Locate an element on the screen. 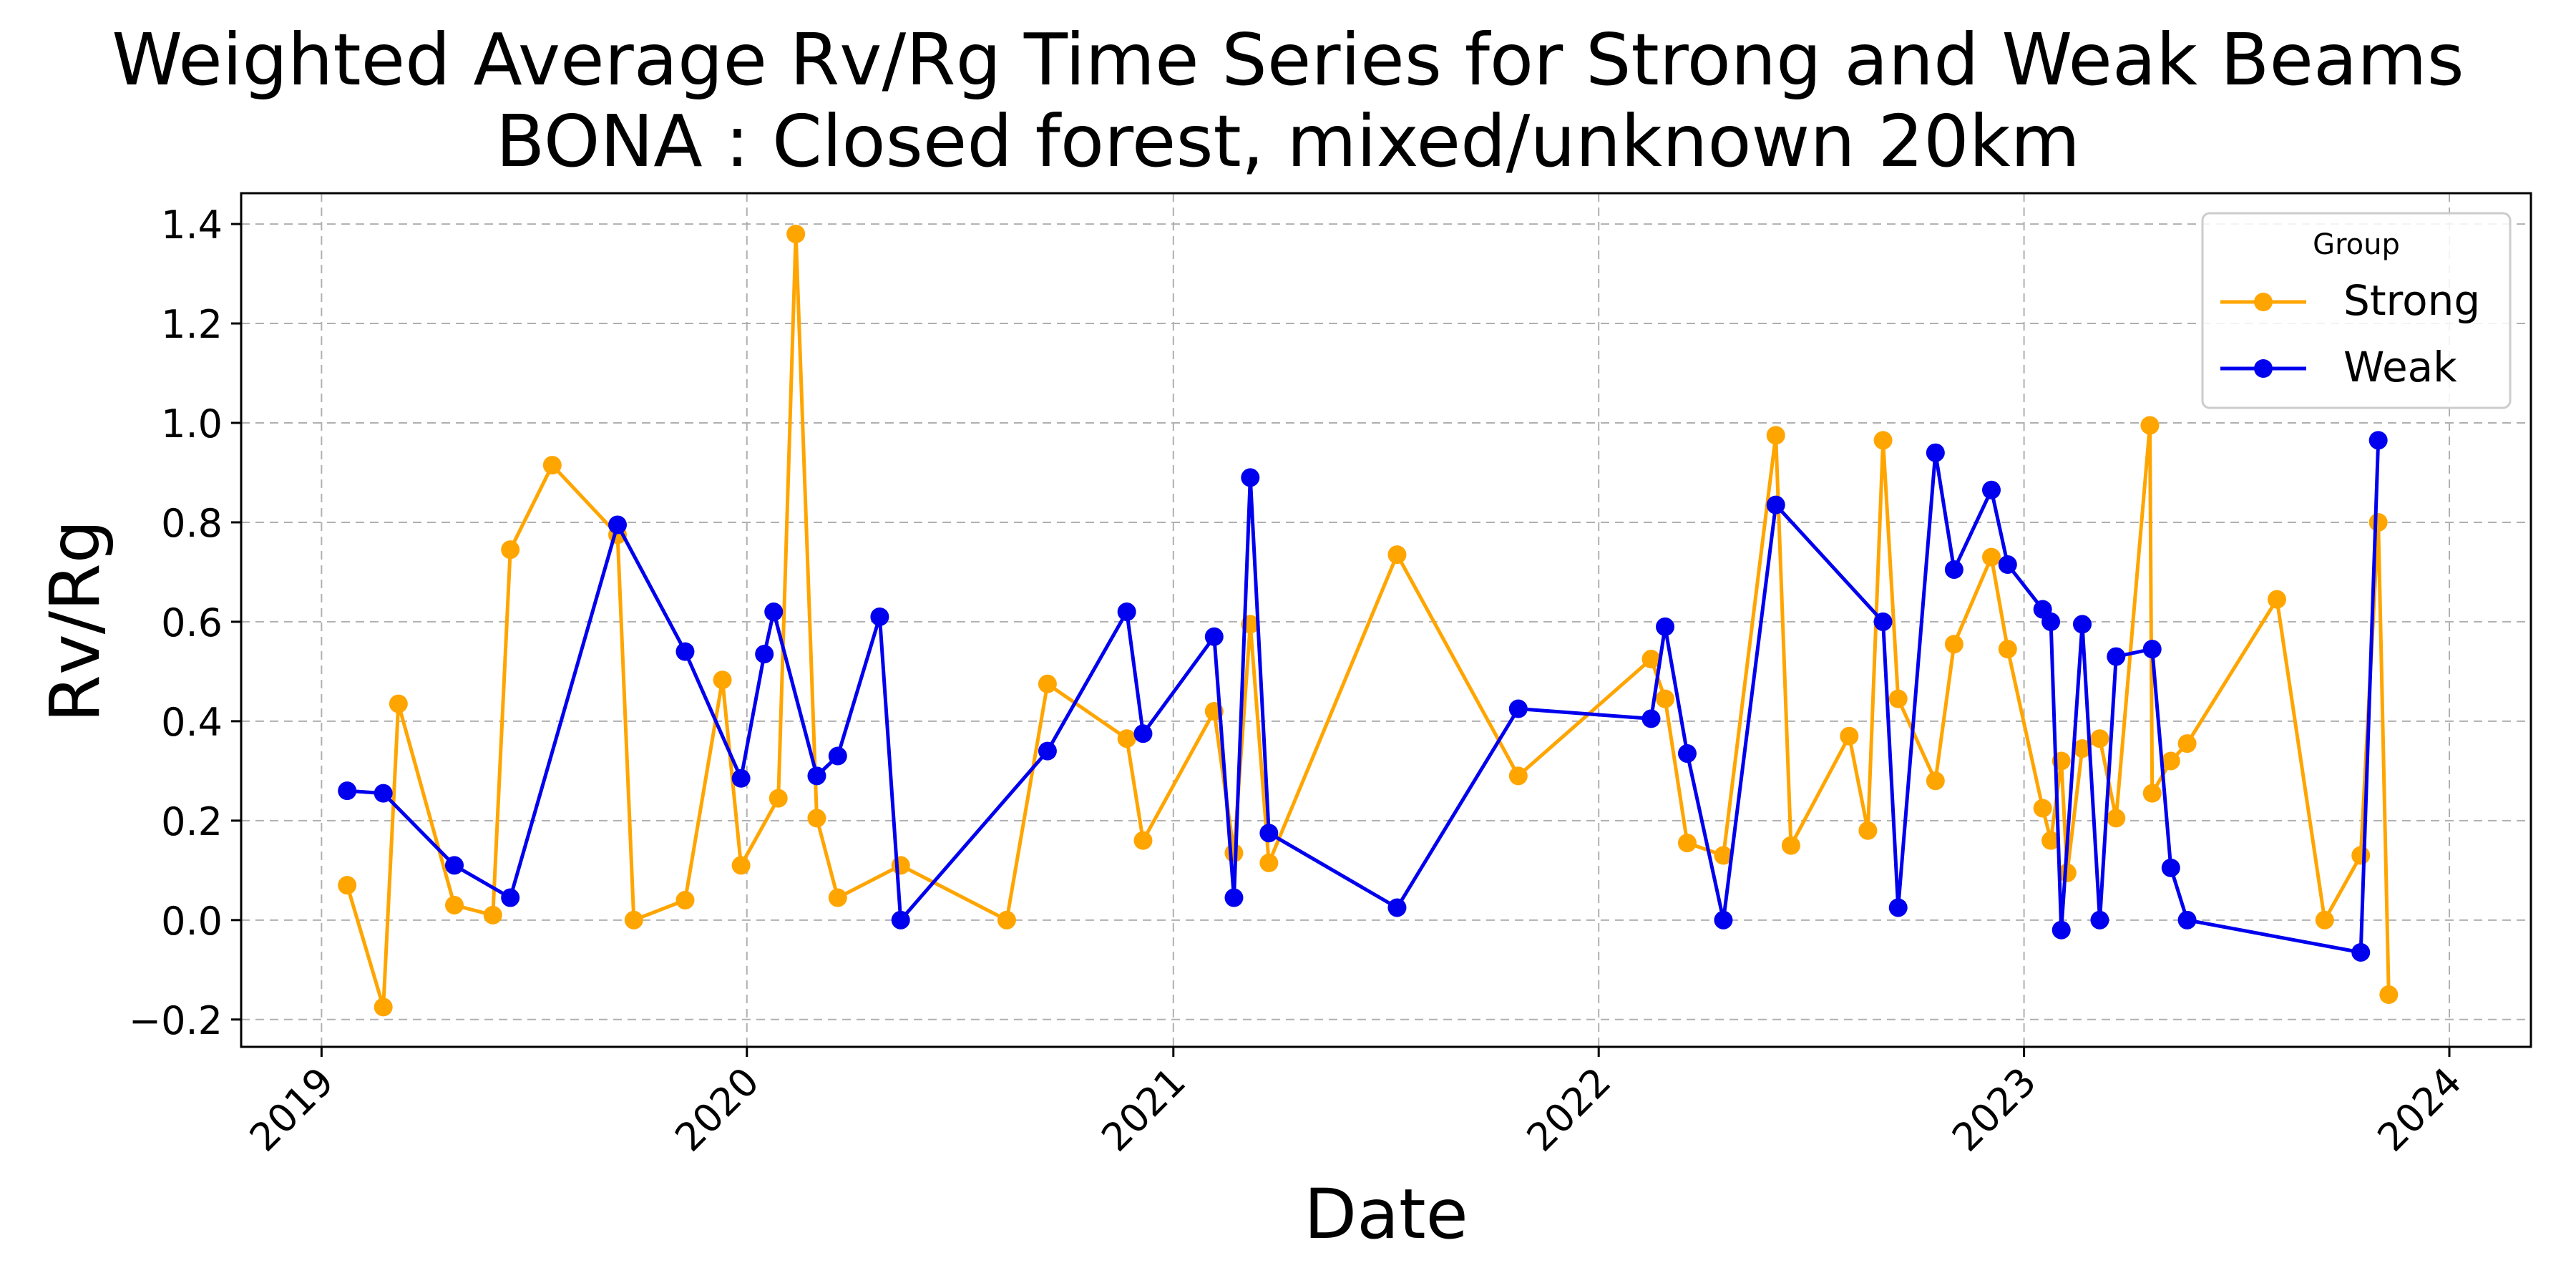  x-axis-label: Date is located at coordinates (1386, 1214).